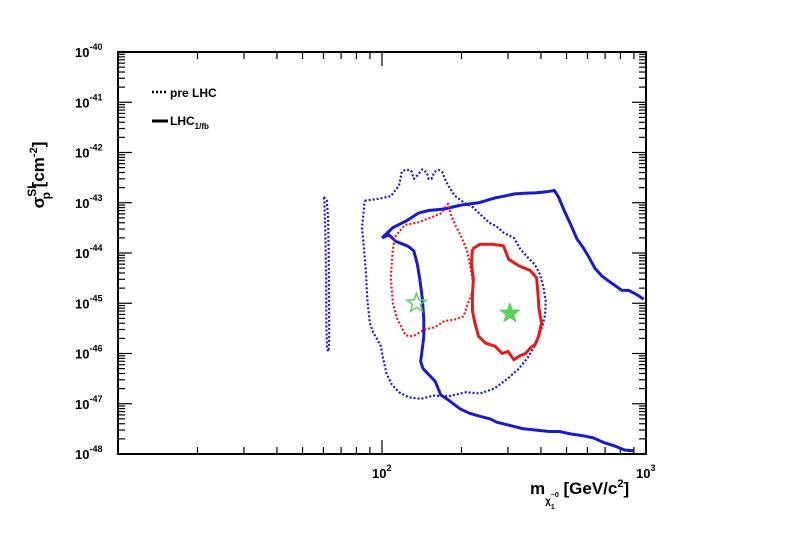  I want to click on y-tick-label-exp: -41, so click(95, 97).